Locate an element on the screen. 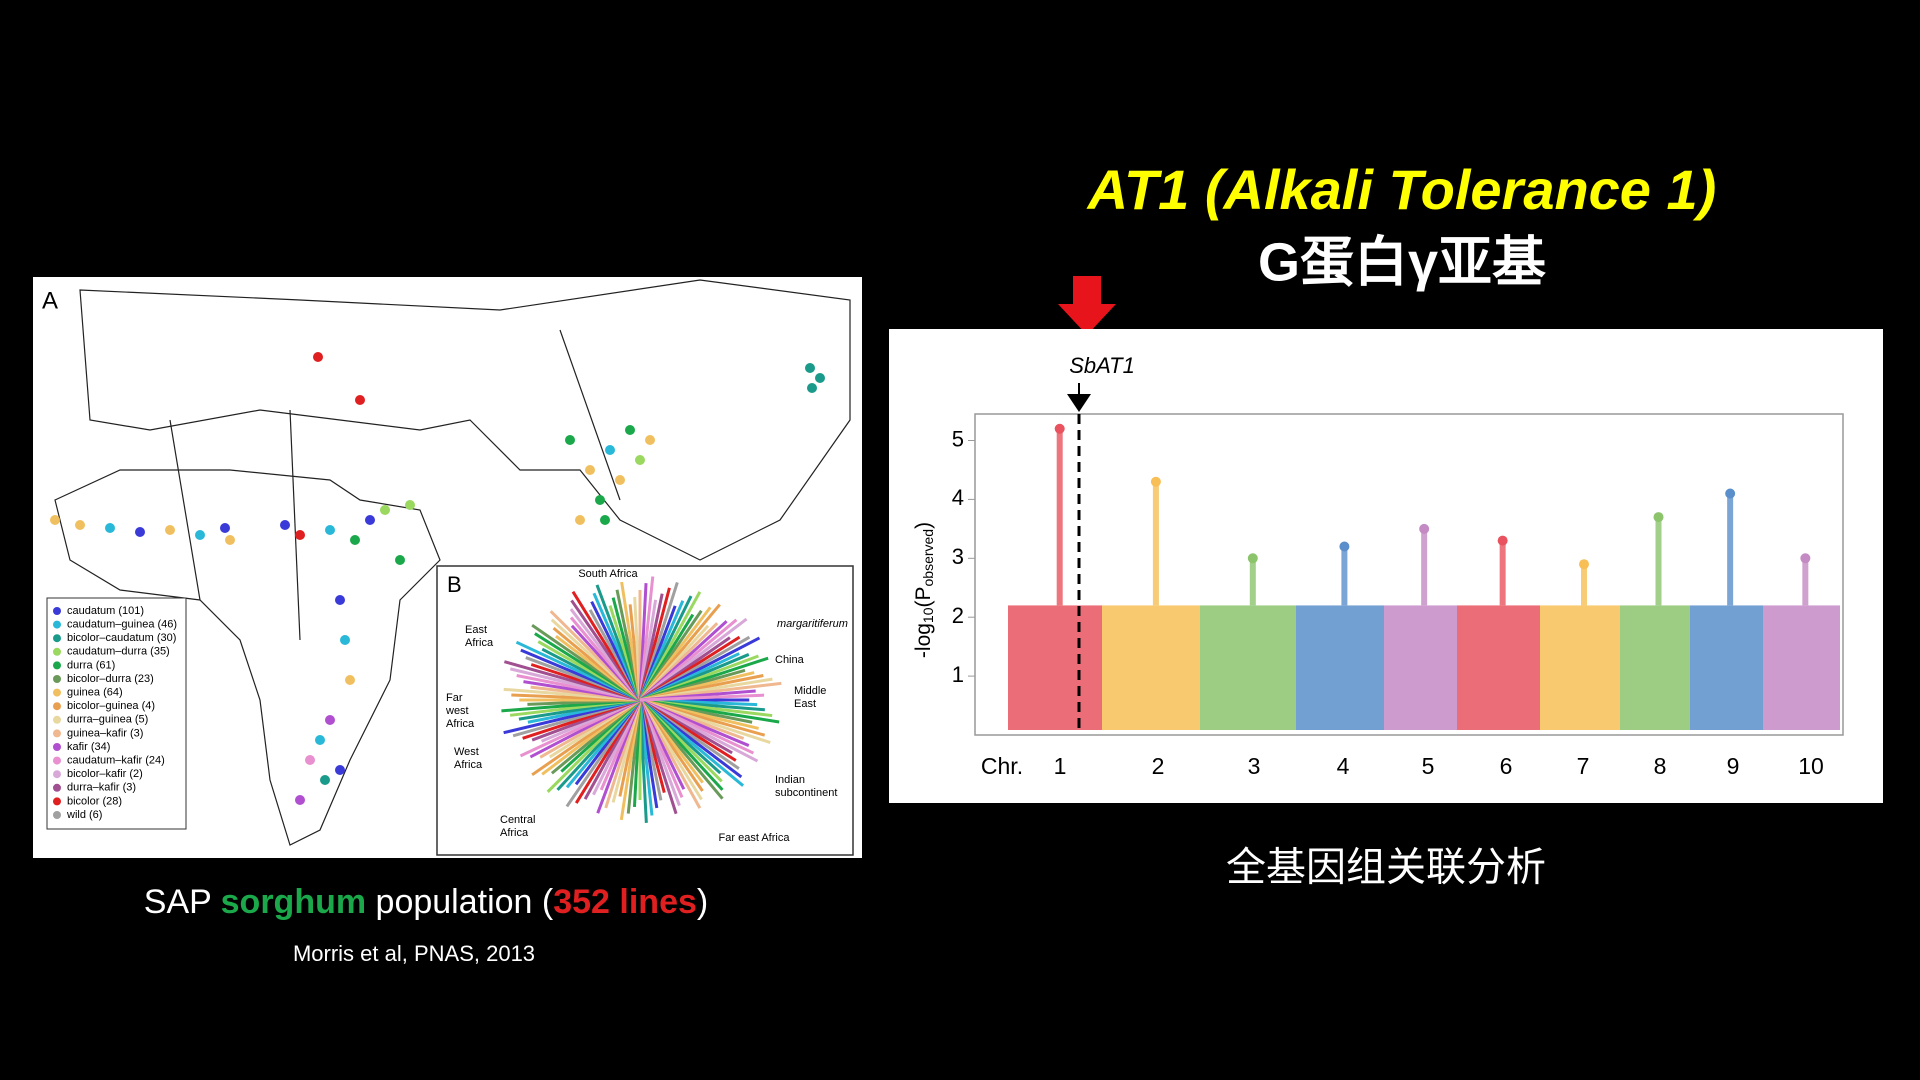  title: AT1 (Alkali Tolerance 1) is located at coordinates (1401, 189).